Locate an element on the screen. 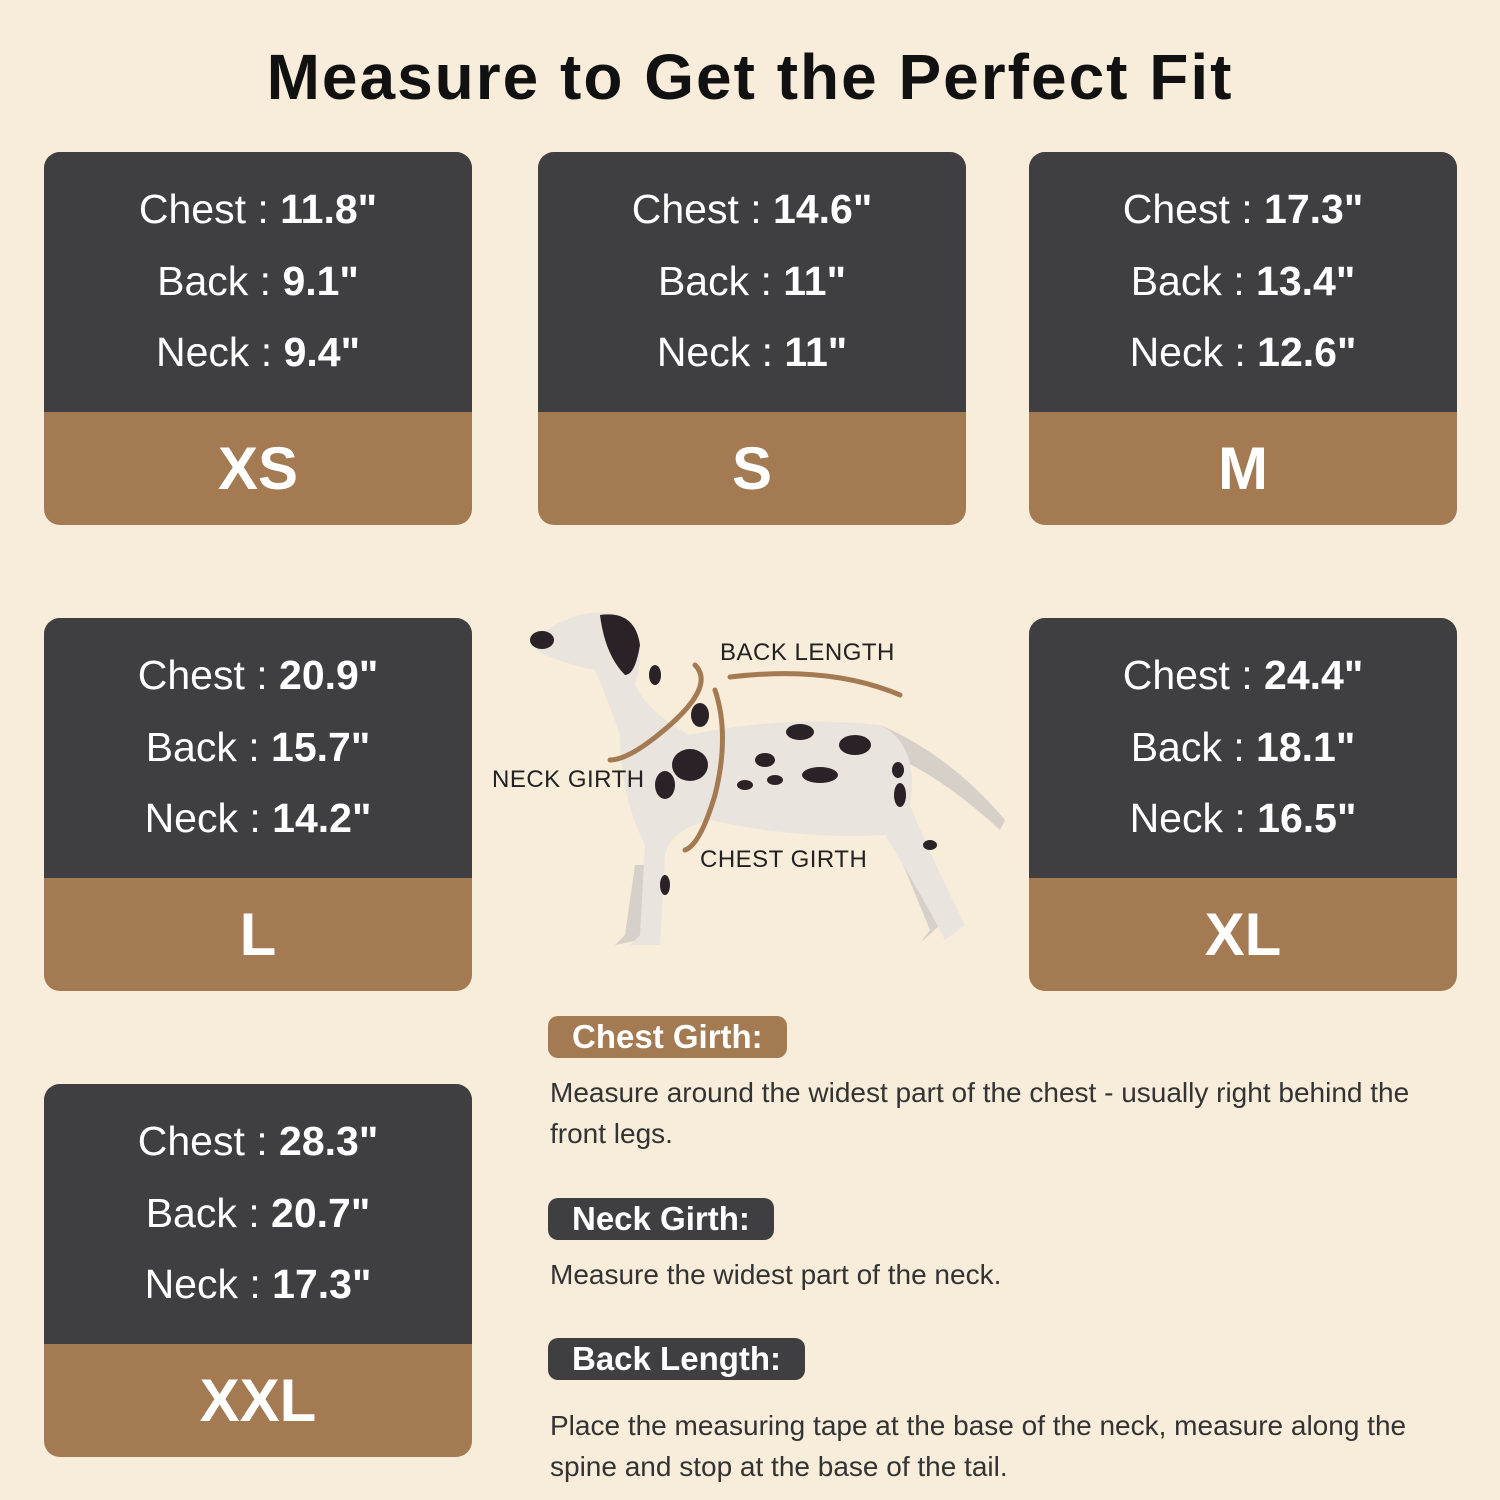 This screenshot has height=1500, width=1500. measurements: Chest : 28.3" Back : 20.7" Neck : 17.3" is located at coordinates (258, 1214).